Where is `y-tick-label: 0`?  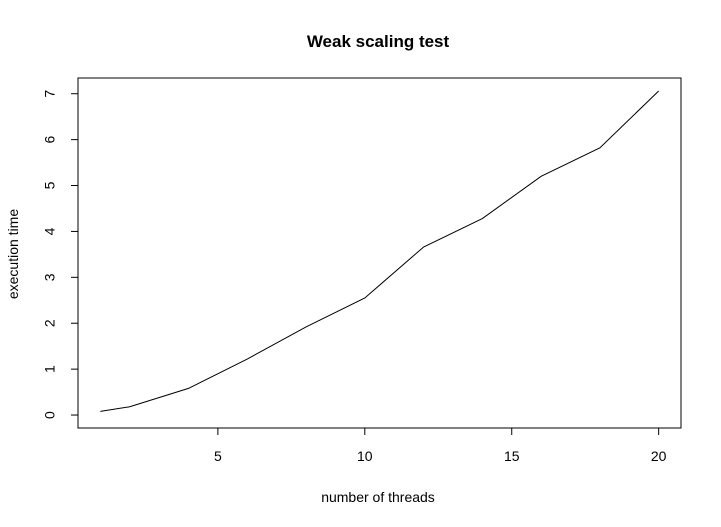 y-tick-label: 0 is located at coordinates (50, 415).